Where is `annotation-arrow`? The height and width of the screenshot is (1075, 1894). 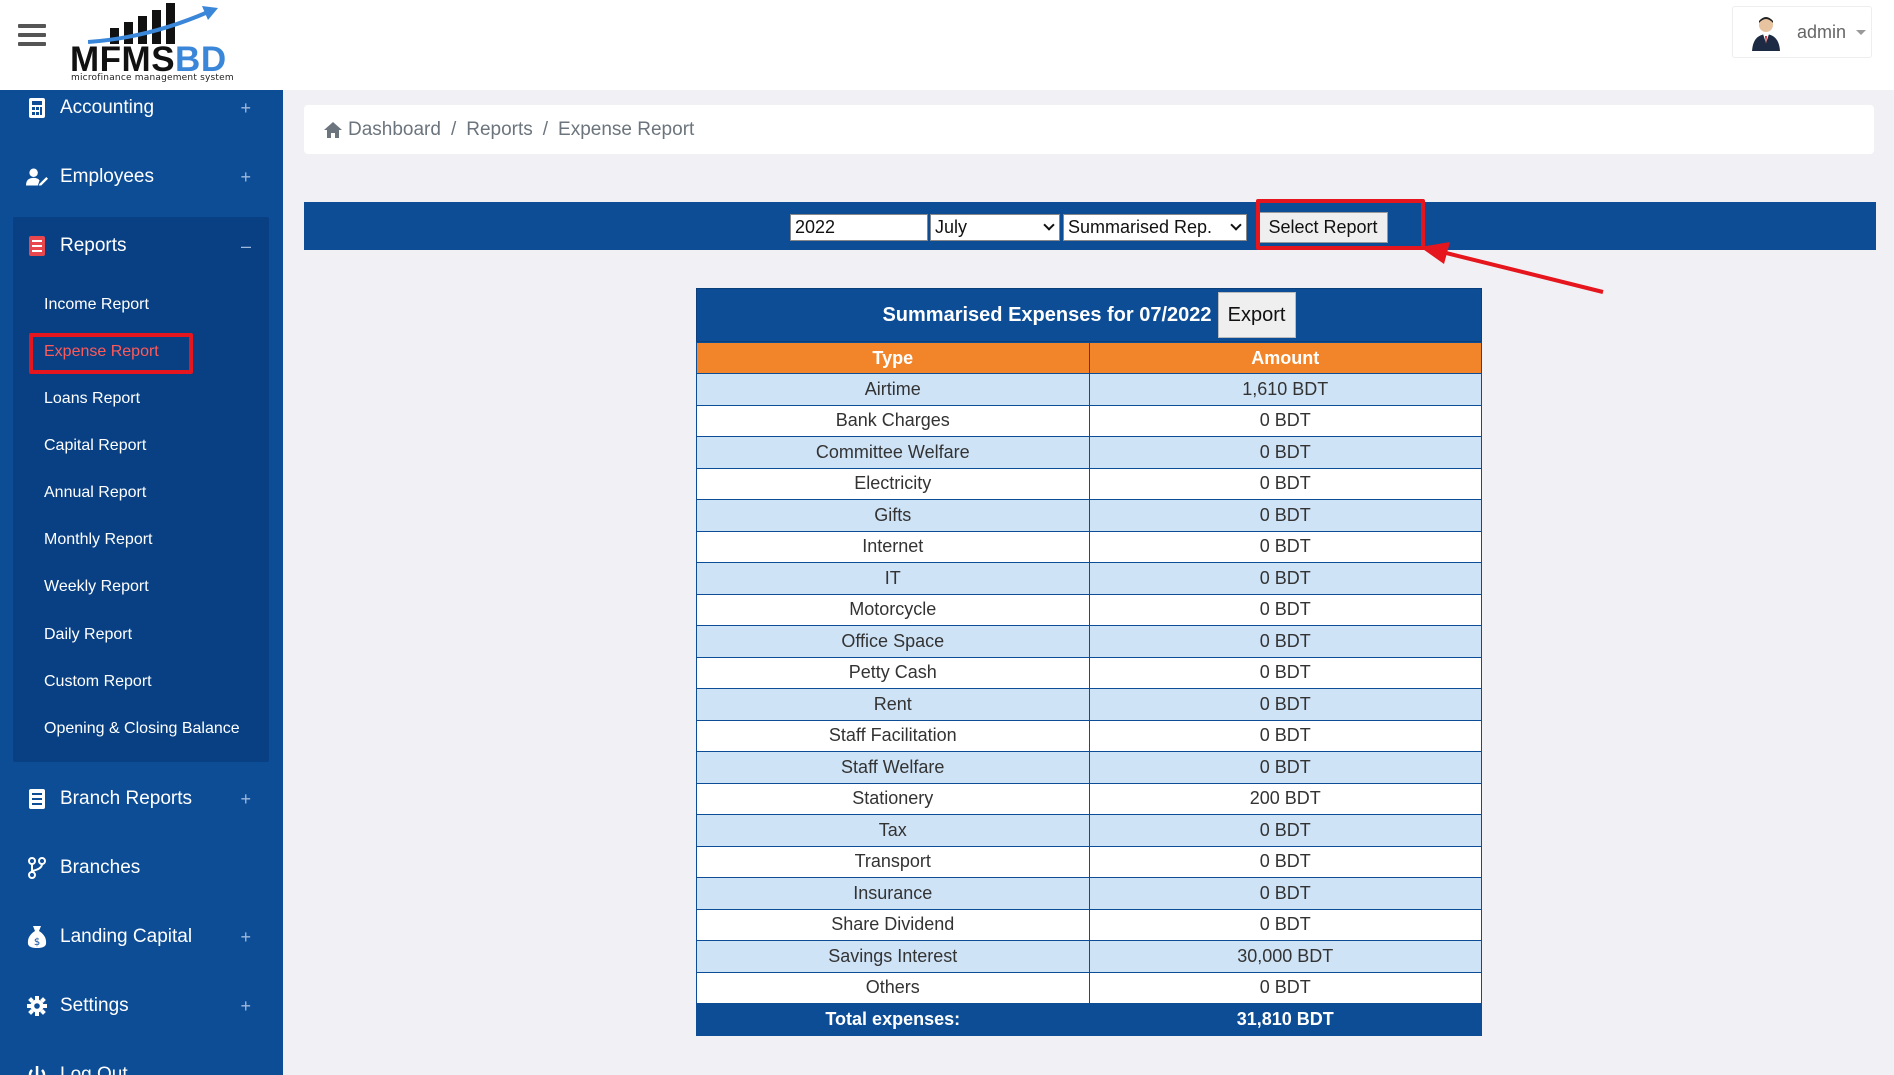
annotation-arrow is located at coordinates (1512, 268).